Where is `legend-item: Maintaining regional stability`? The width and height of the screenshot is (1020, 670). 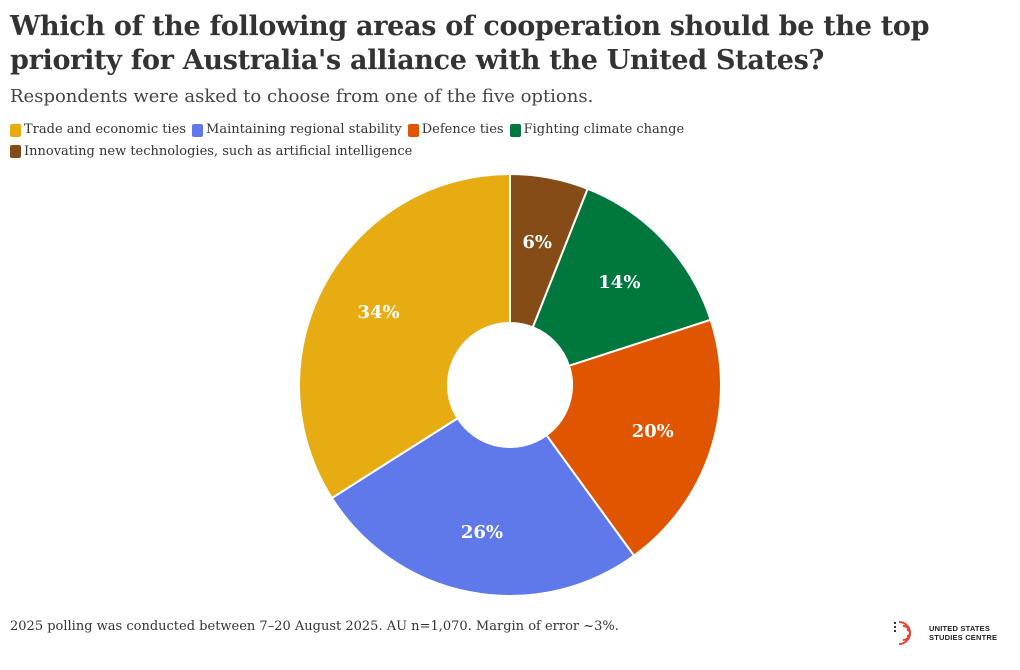 legend-item: Maintaining regional stability is located at coordinates (297, 130).